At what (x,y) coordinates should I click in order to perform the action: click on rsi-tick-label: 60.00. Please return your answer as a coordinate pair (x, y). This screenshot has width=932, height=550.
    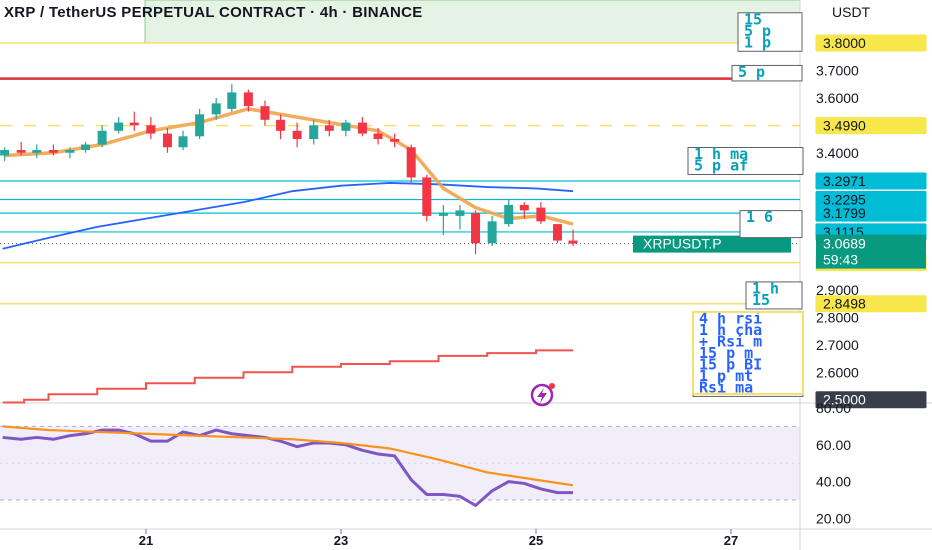
    Looking at the image, I should click on (833, 445).